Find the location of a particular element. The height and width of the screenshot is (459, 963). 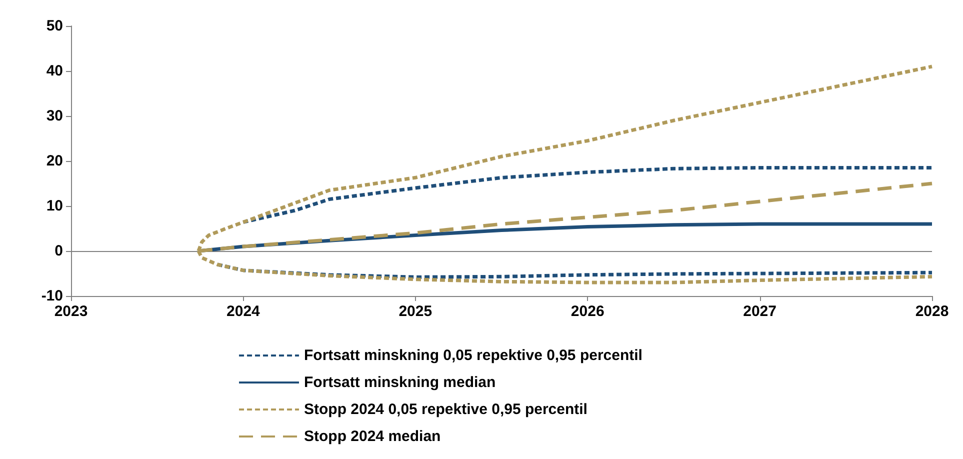

y-tick-label: 50 is located at coordinates (54, 26).